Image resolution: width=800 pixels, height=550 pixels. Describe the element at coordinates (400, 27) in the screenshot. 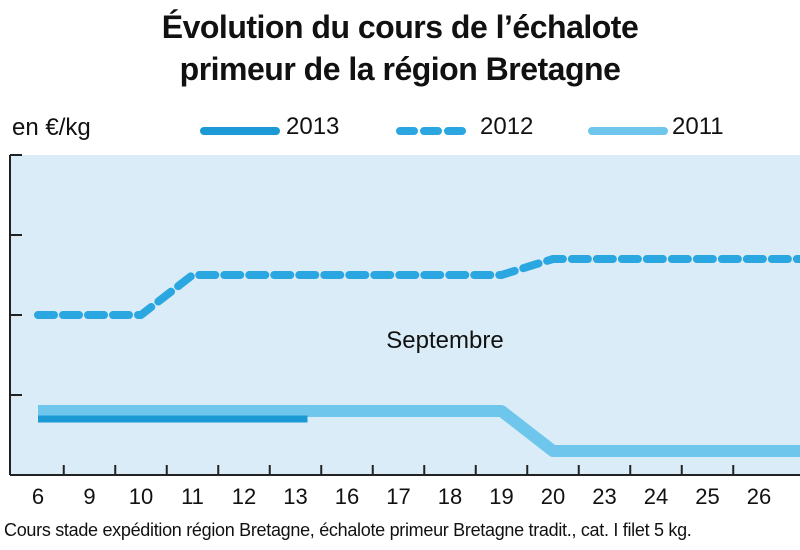

I see `chart-title-line1: Évolution du cours de l’échalote` at that location.